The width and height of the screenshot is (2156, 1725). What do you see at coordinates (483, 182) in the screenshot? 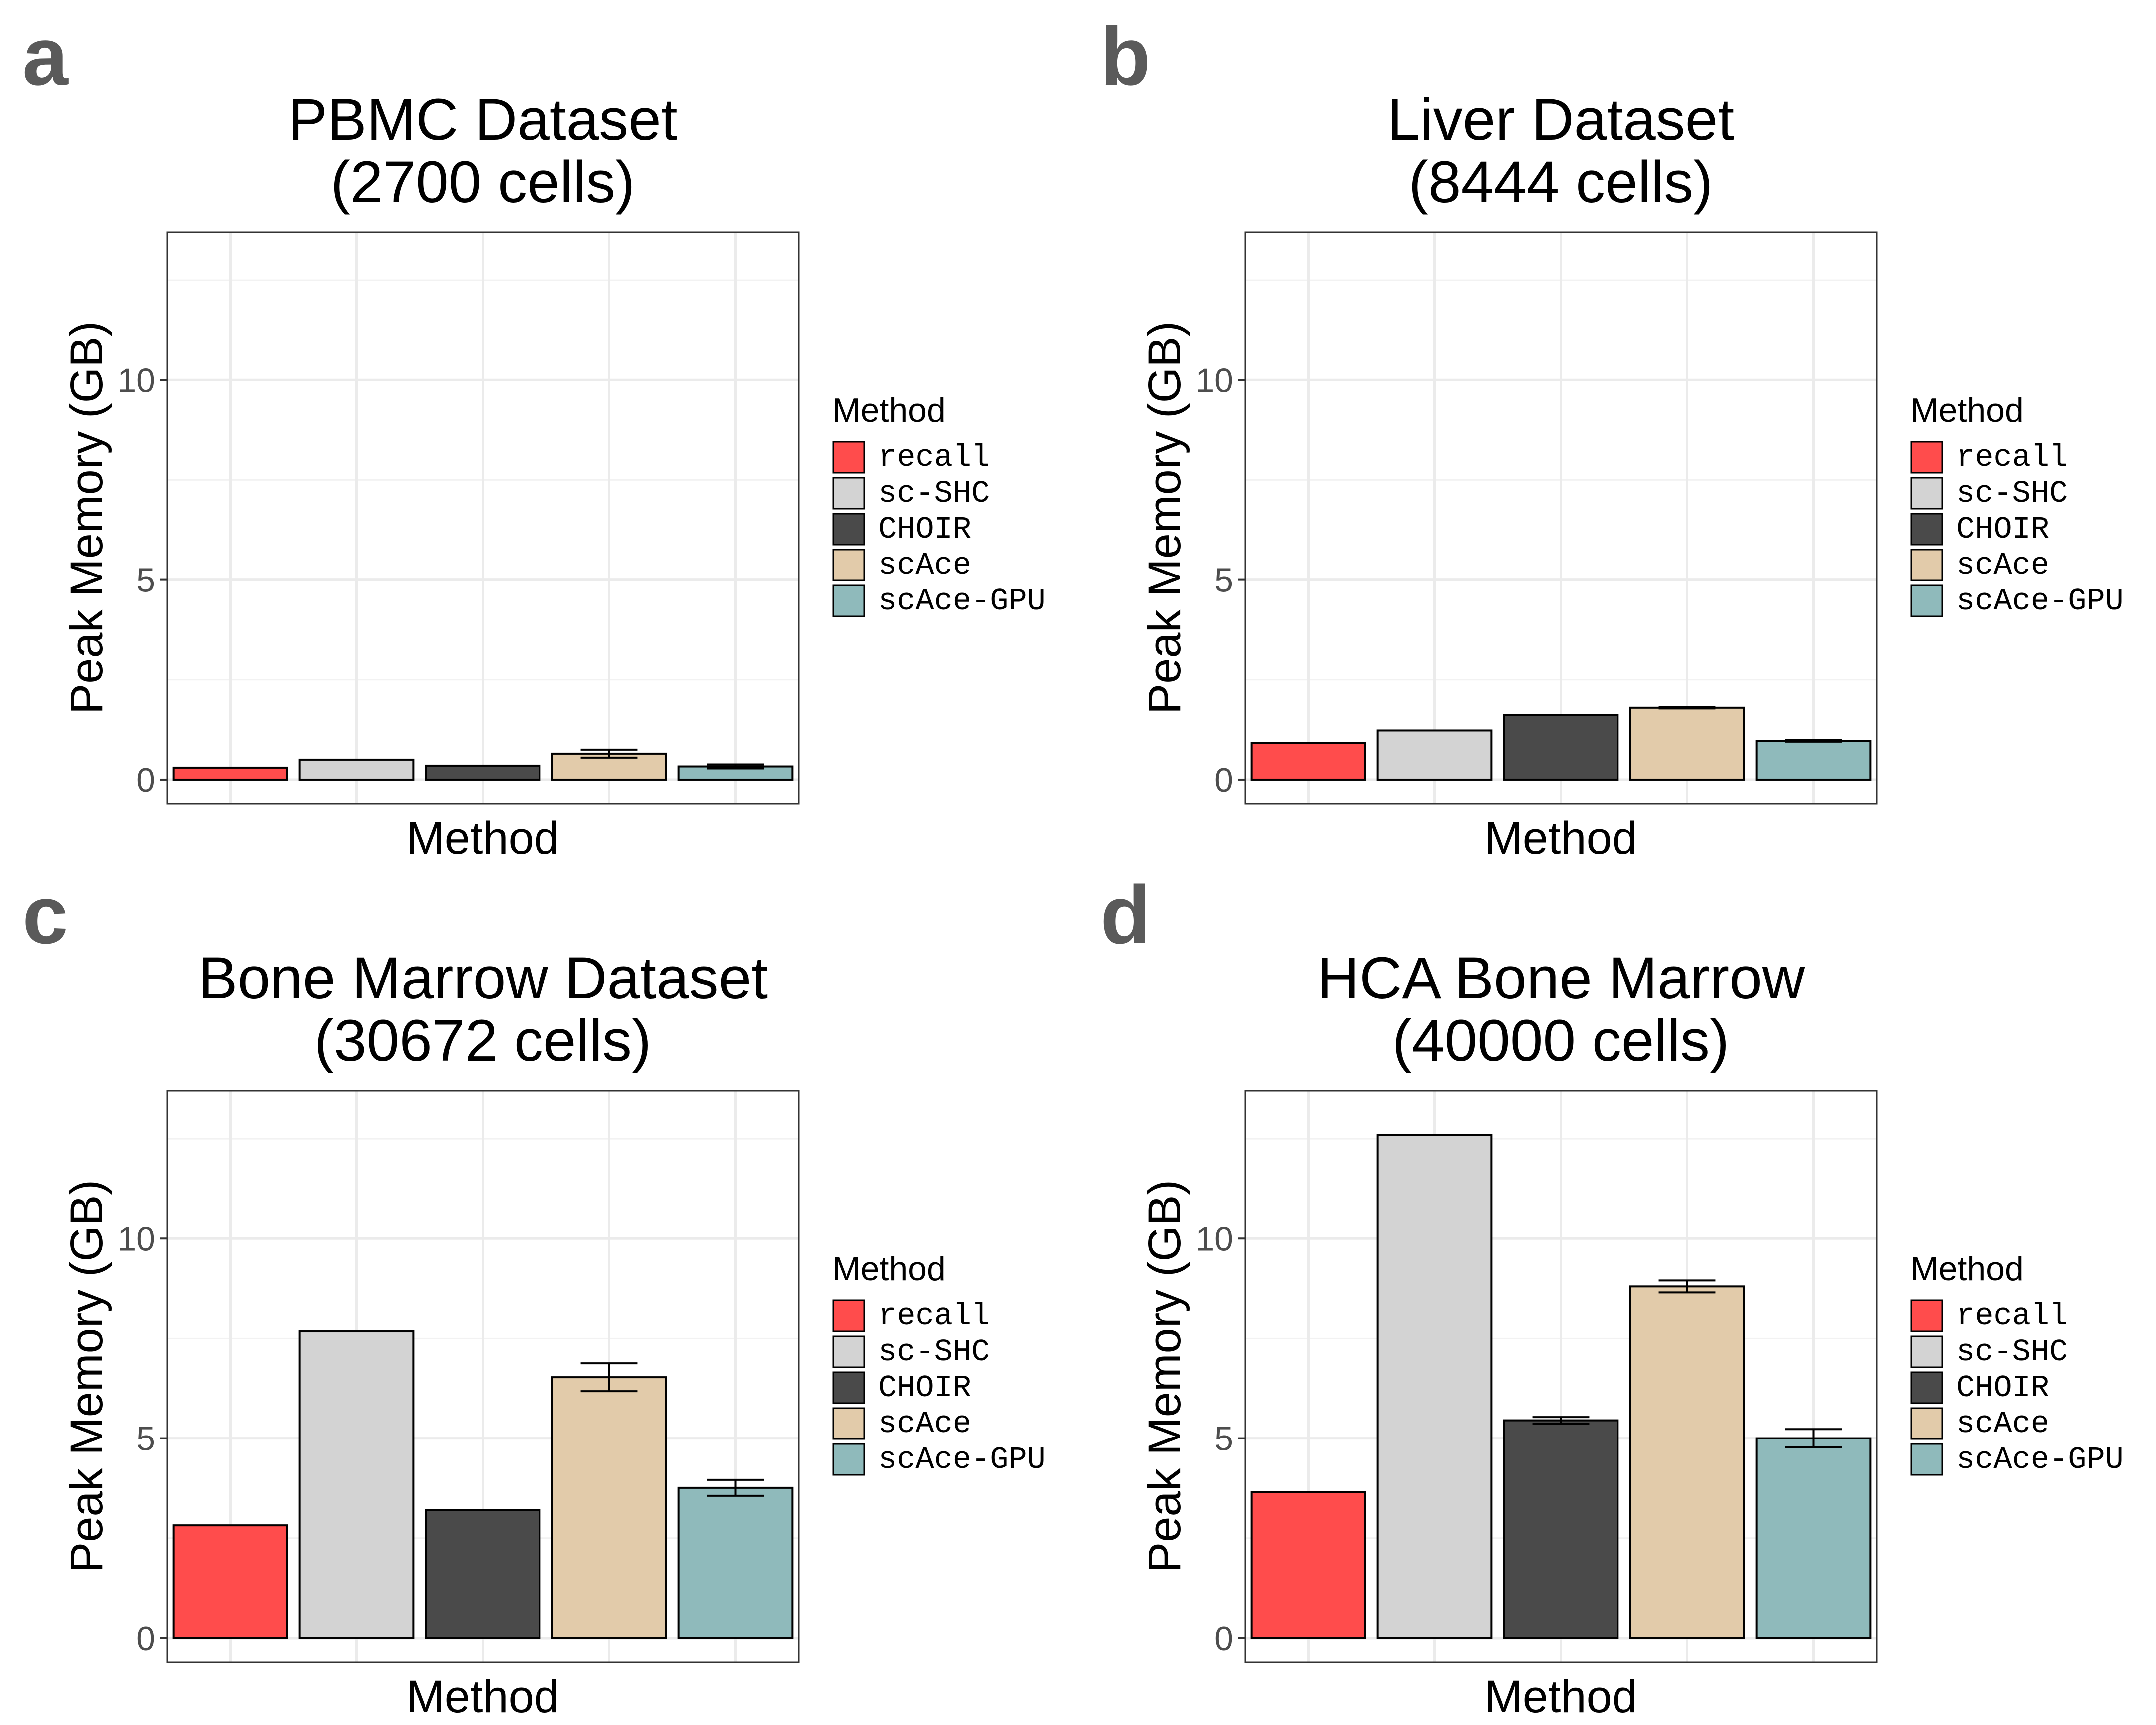
I see `chart-title-line: (2700 cells)` at bounding box center [483, 182].